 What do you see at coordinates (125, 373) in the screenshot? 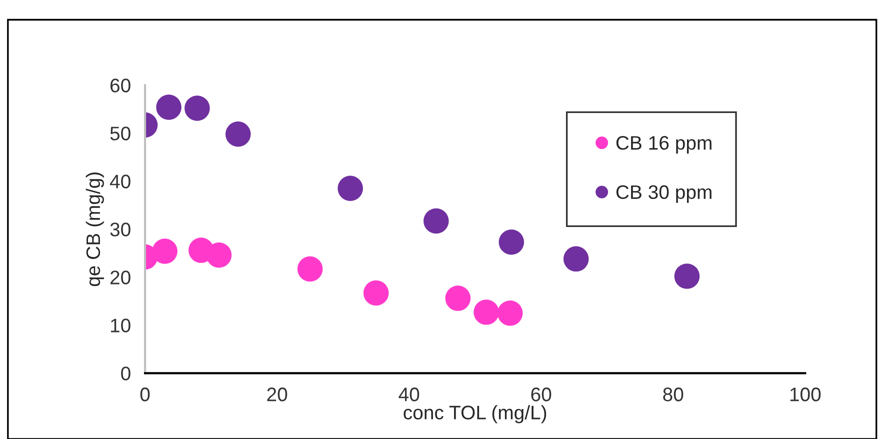
I see `y-tick-label: 0` at bounding box center [125, 373].